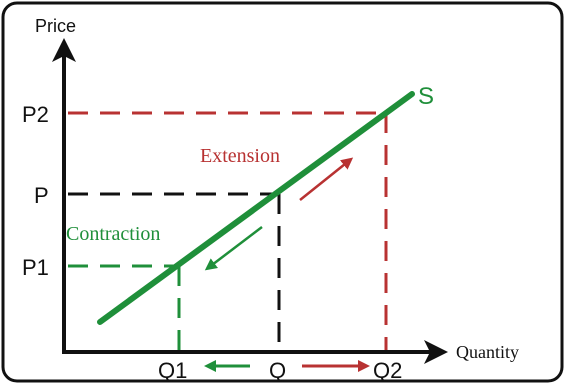 The width and height of the screenshot is (565, 390). What do you see at coordinates (436, 352) in the screenshot?
I see `x-axis-arrowhead-icon` at bounding box center [436, 352].